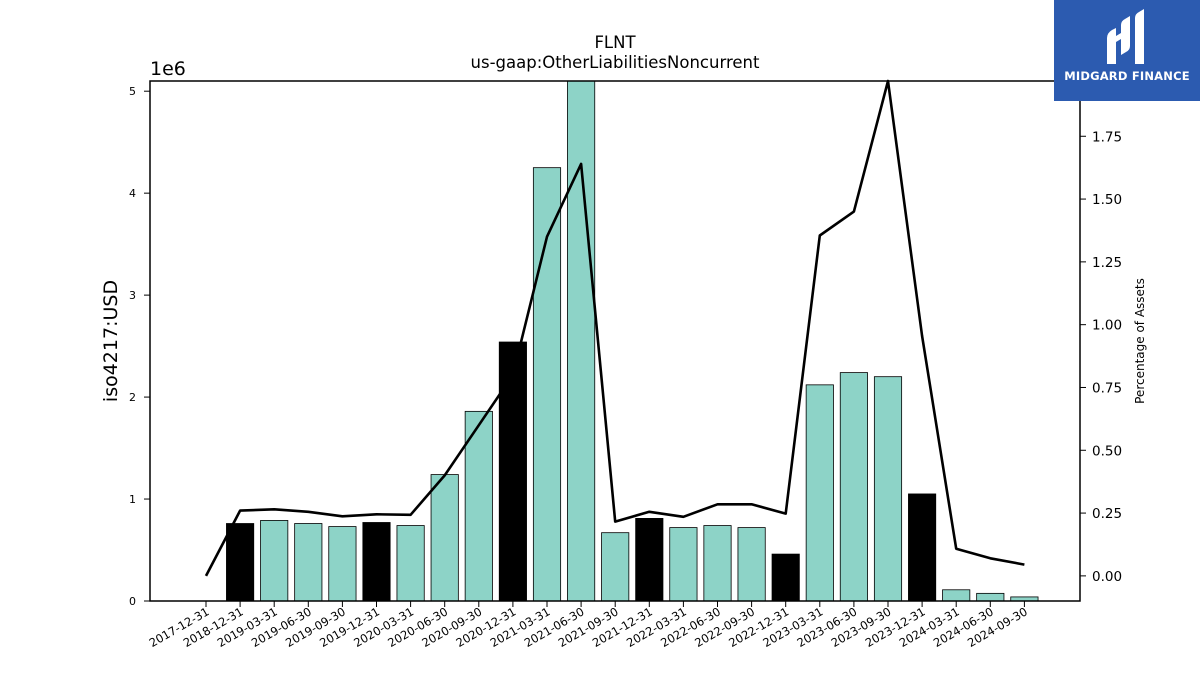 The width and height of the screenshot is (1200, 675). What do you see at coordinates (1107, 263) in the screenshot?
I see `y2-tick-label: 1.25` at bounding box center [1107, 263].